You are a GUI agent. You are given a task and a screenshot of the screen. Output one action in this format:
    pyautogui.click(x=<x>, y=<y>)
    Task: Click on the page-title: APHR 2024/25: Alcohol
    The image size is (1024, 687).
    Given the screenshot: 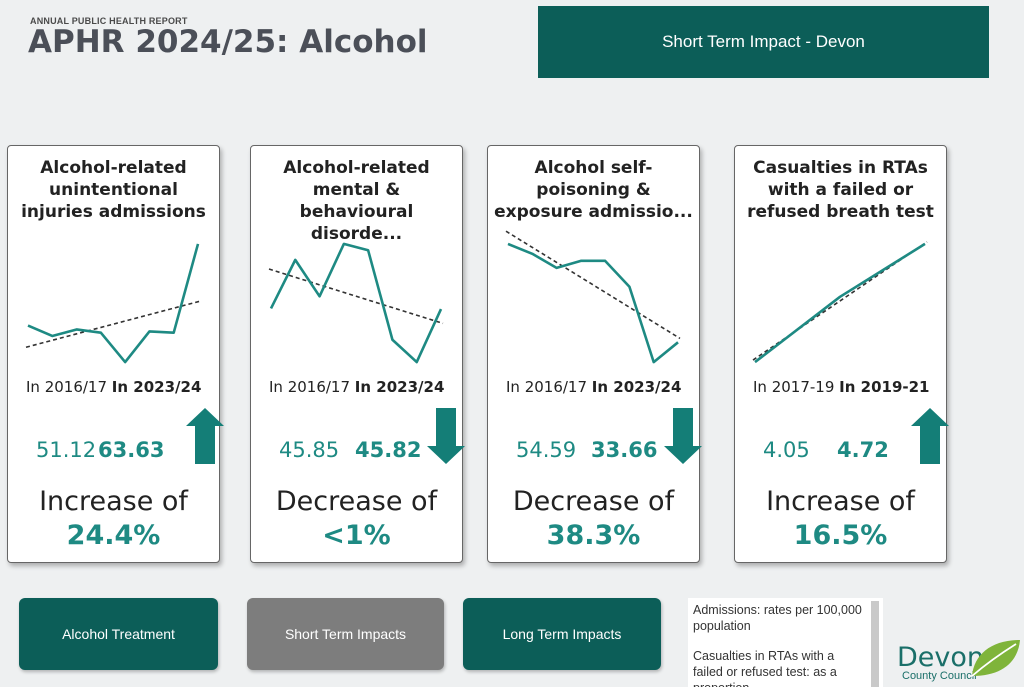 What is the action you would take?
    pyautogui.click(x=228, y=42)
    